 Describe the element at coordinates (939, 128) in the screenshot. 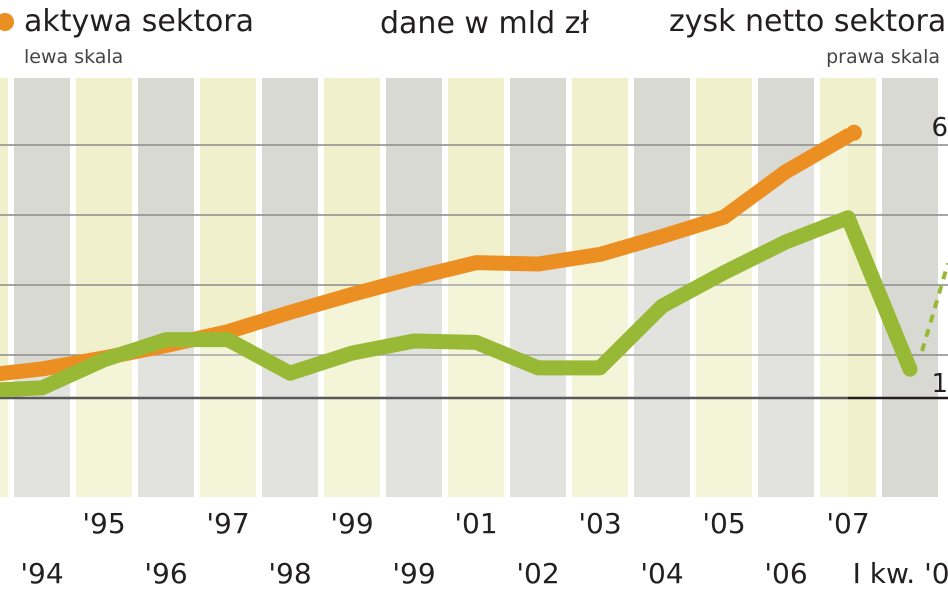

I see `right-axis-label: 6` at that location.